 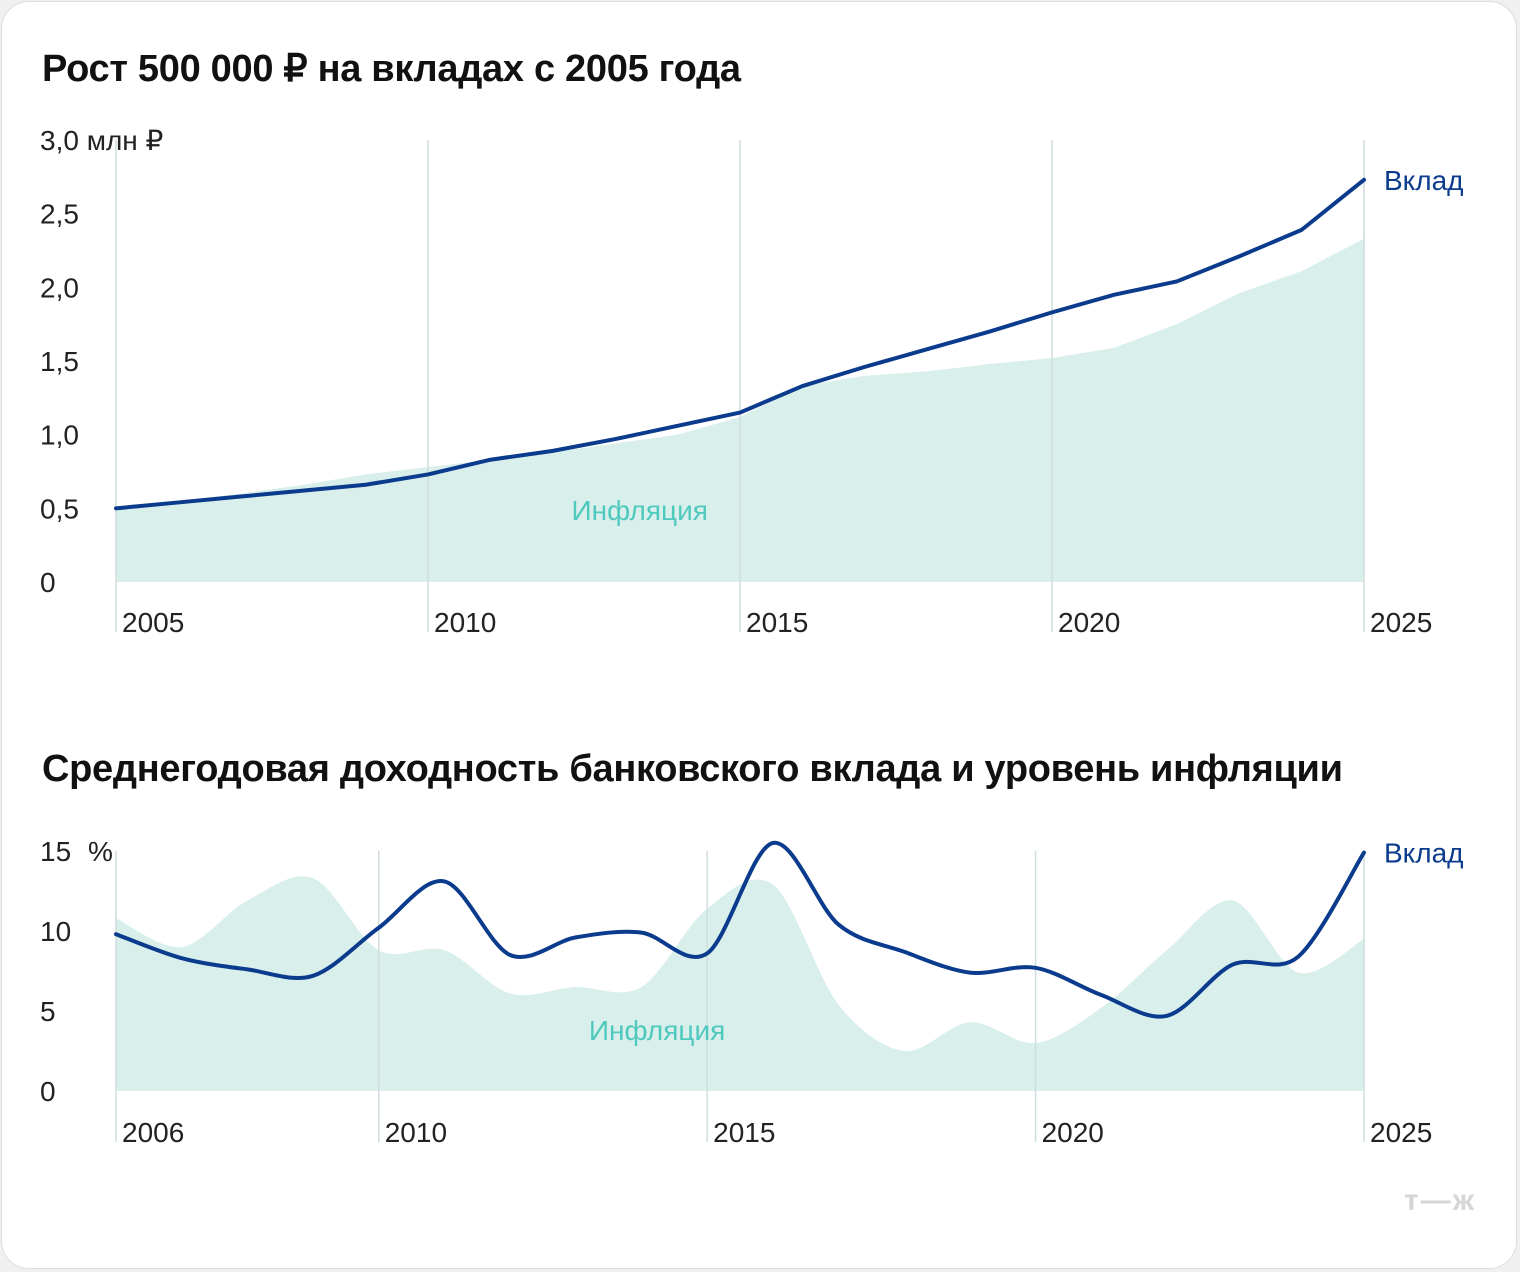 I want to click on y-tick-label: 5, so click(x=48, y=1011).